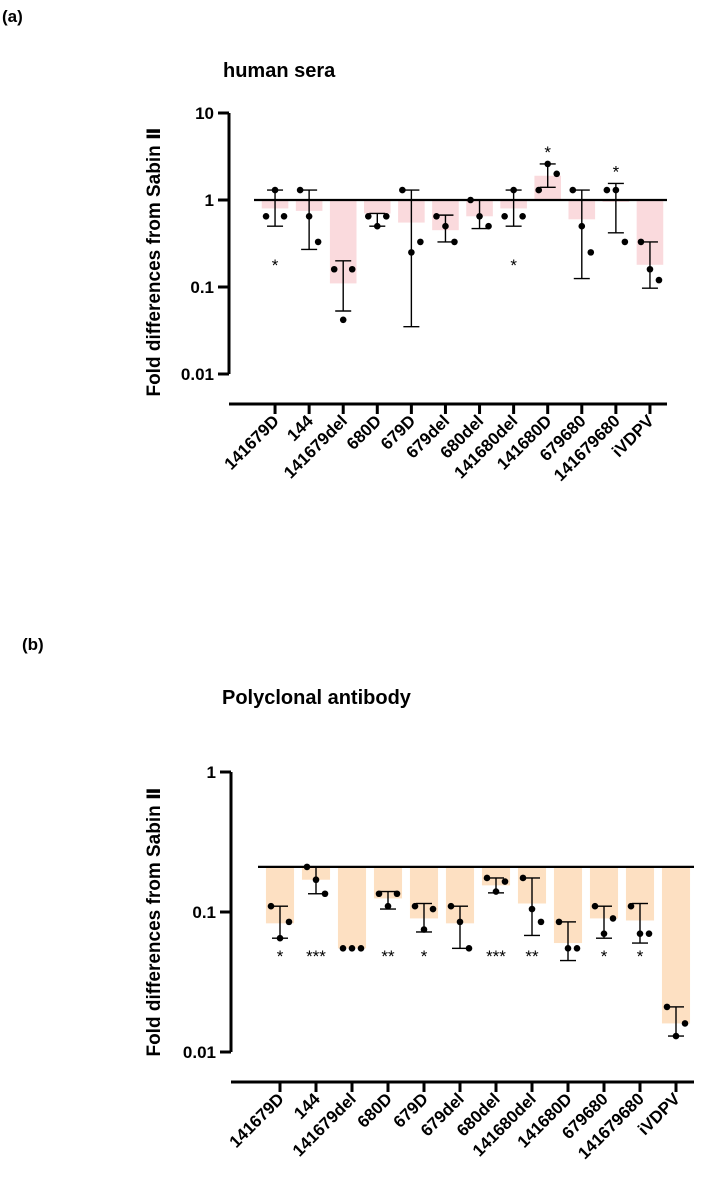  What do you see at coordinates (12, 16) in the screenshot?
I see `panel-label: (a)` at bounding box center [12, 16].